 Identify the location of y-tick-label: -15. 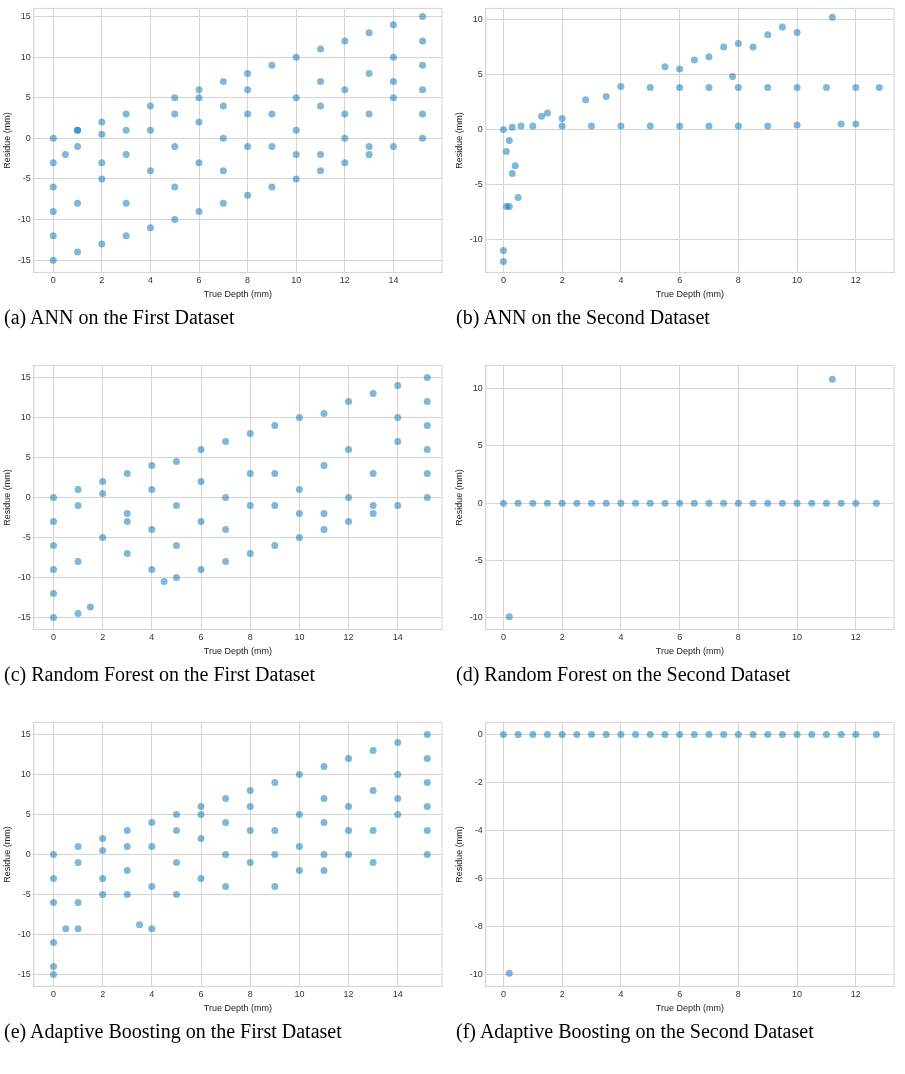
(24, 259).